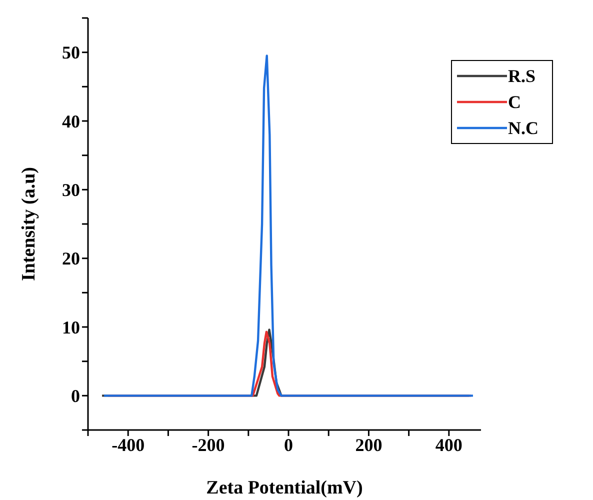 The image size is (593, 500). What do you see at coordinates (71, 258) in the screenshot?
I see `y-tick-label: 20` at bounding box center [71, 258].